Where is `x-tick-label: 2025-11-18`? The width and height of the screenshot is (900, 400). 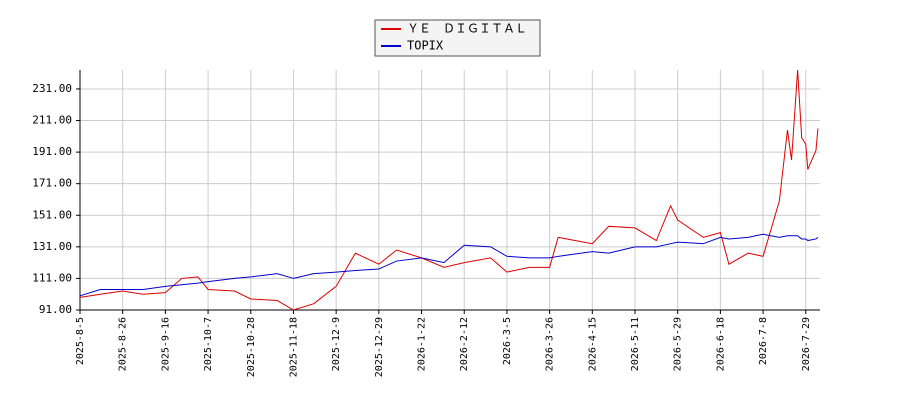
x-tick-label: 2025-11-18 is located at coordinates (293, 347).